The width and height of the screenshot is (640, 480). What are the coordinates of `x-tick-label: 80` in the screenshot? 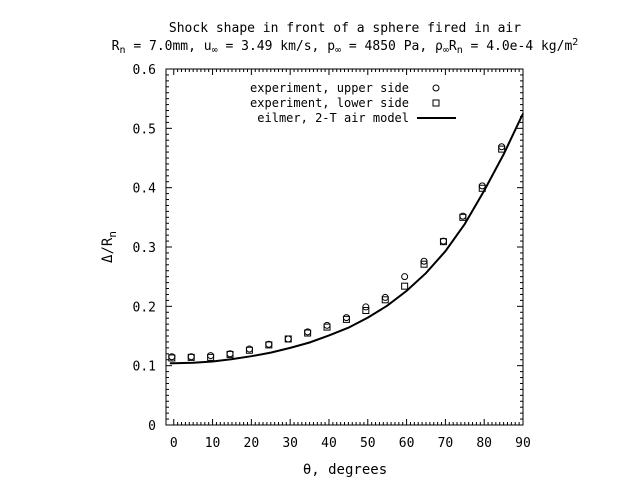 It's located at (484, 443).